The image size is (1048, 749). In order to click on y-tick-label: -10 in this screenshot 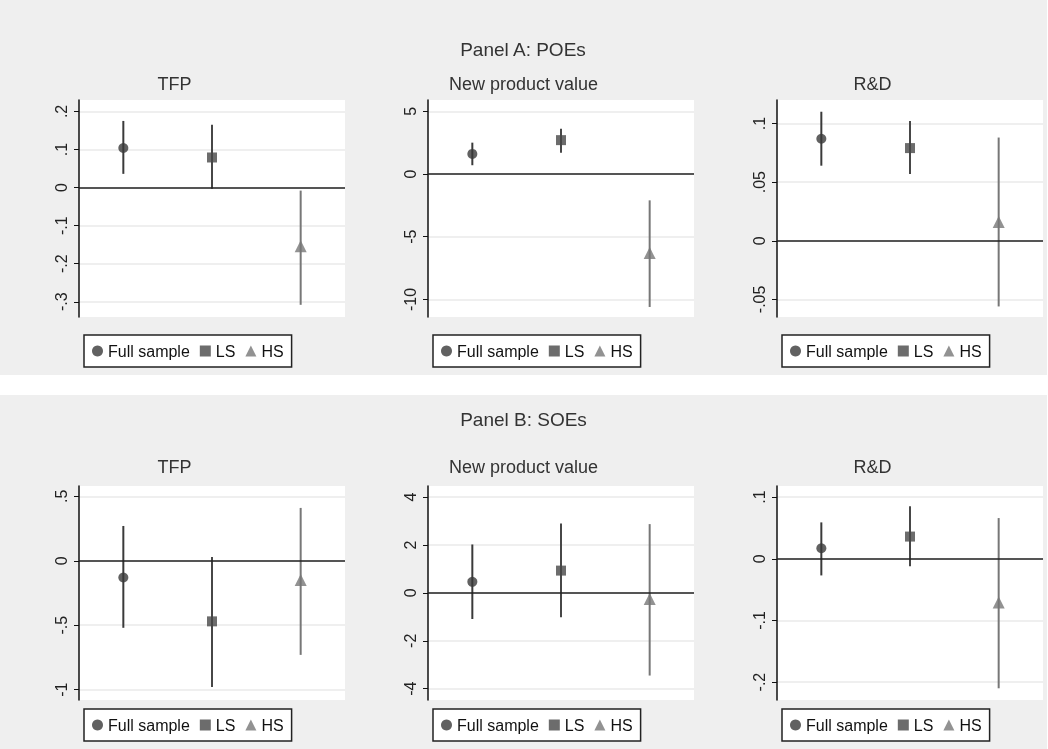, I will do `click(410, 299)`.